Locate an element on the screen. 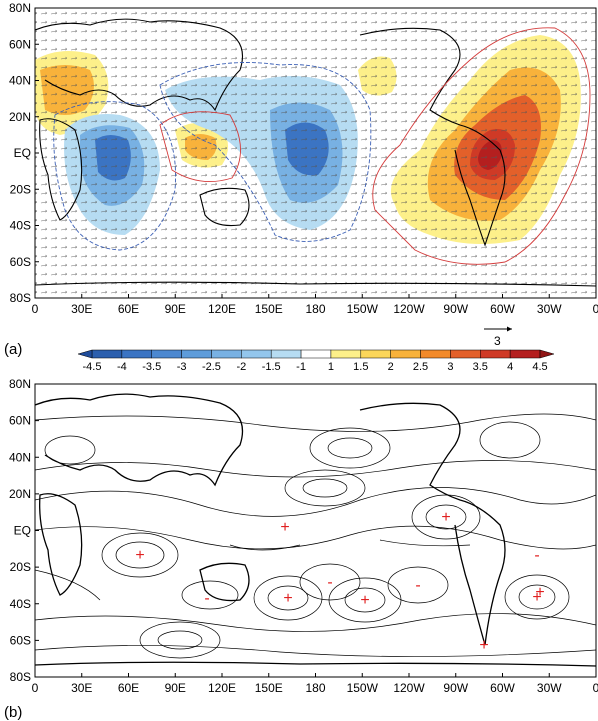 This screenshot has width=598, height=721. panel-a-label: (a) is located at coordinates (13, 349).